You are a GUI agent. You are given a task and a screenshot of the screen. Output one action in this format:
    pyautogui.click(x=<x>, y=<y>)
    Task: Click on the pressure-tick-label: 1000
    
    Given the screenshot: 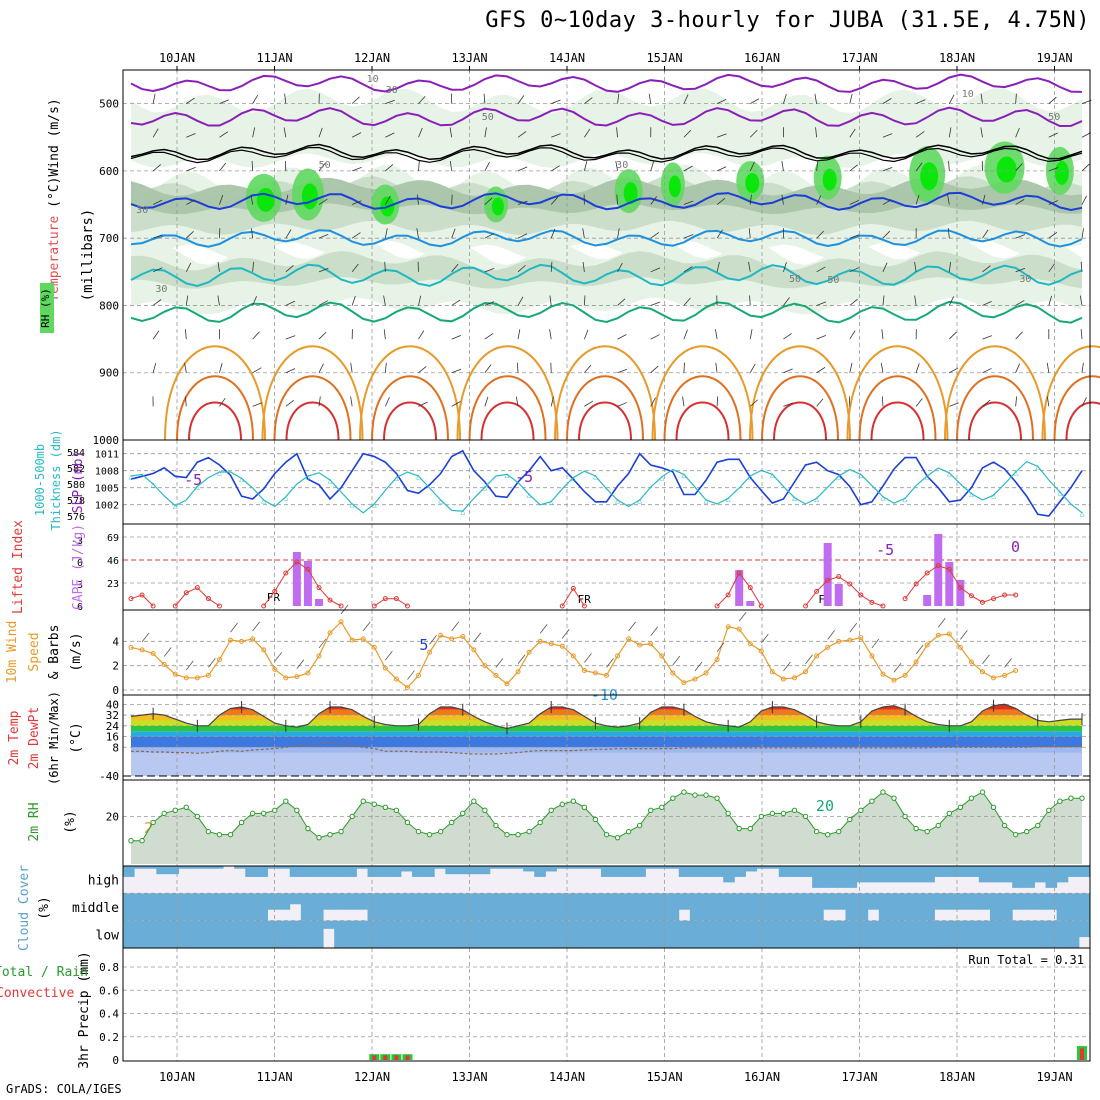 What is the action you would take?
    pyautogui.click(x=106, y=440)
    